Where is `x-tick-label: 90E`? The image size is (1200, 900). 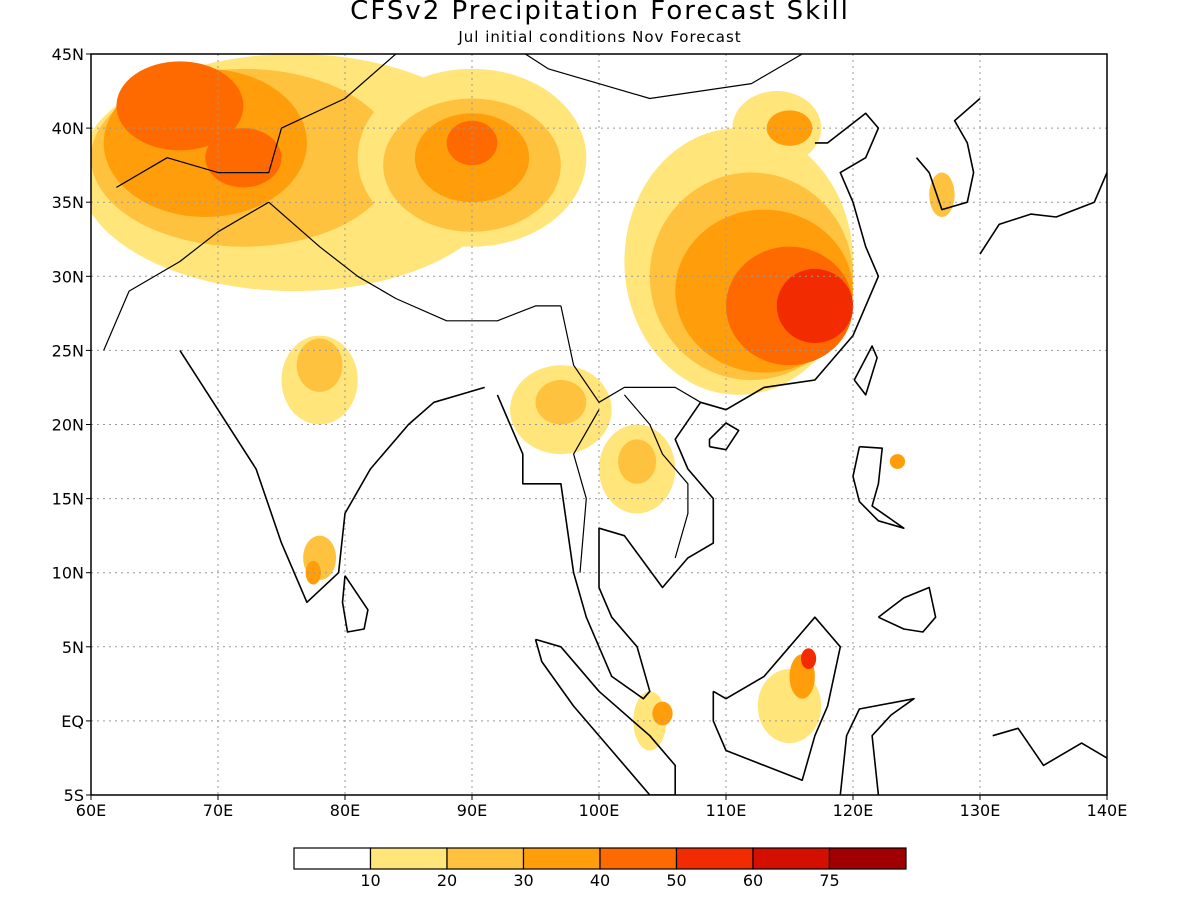
x-tick-label: 90E is located at coordinates (472, 810).